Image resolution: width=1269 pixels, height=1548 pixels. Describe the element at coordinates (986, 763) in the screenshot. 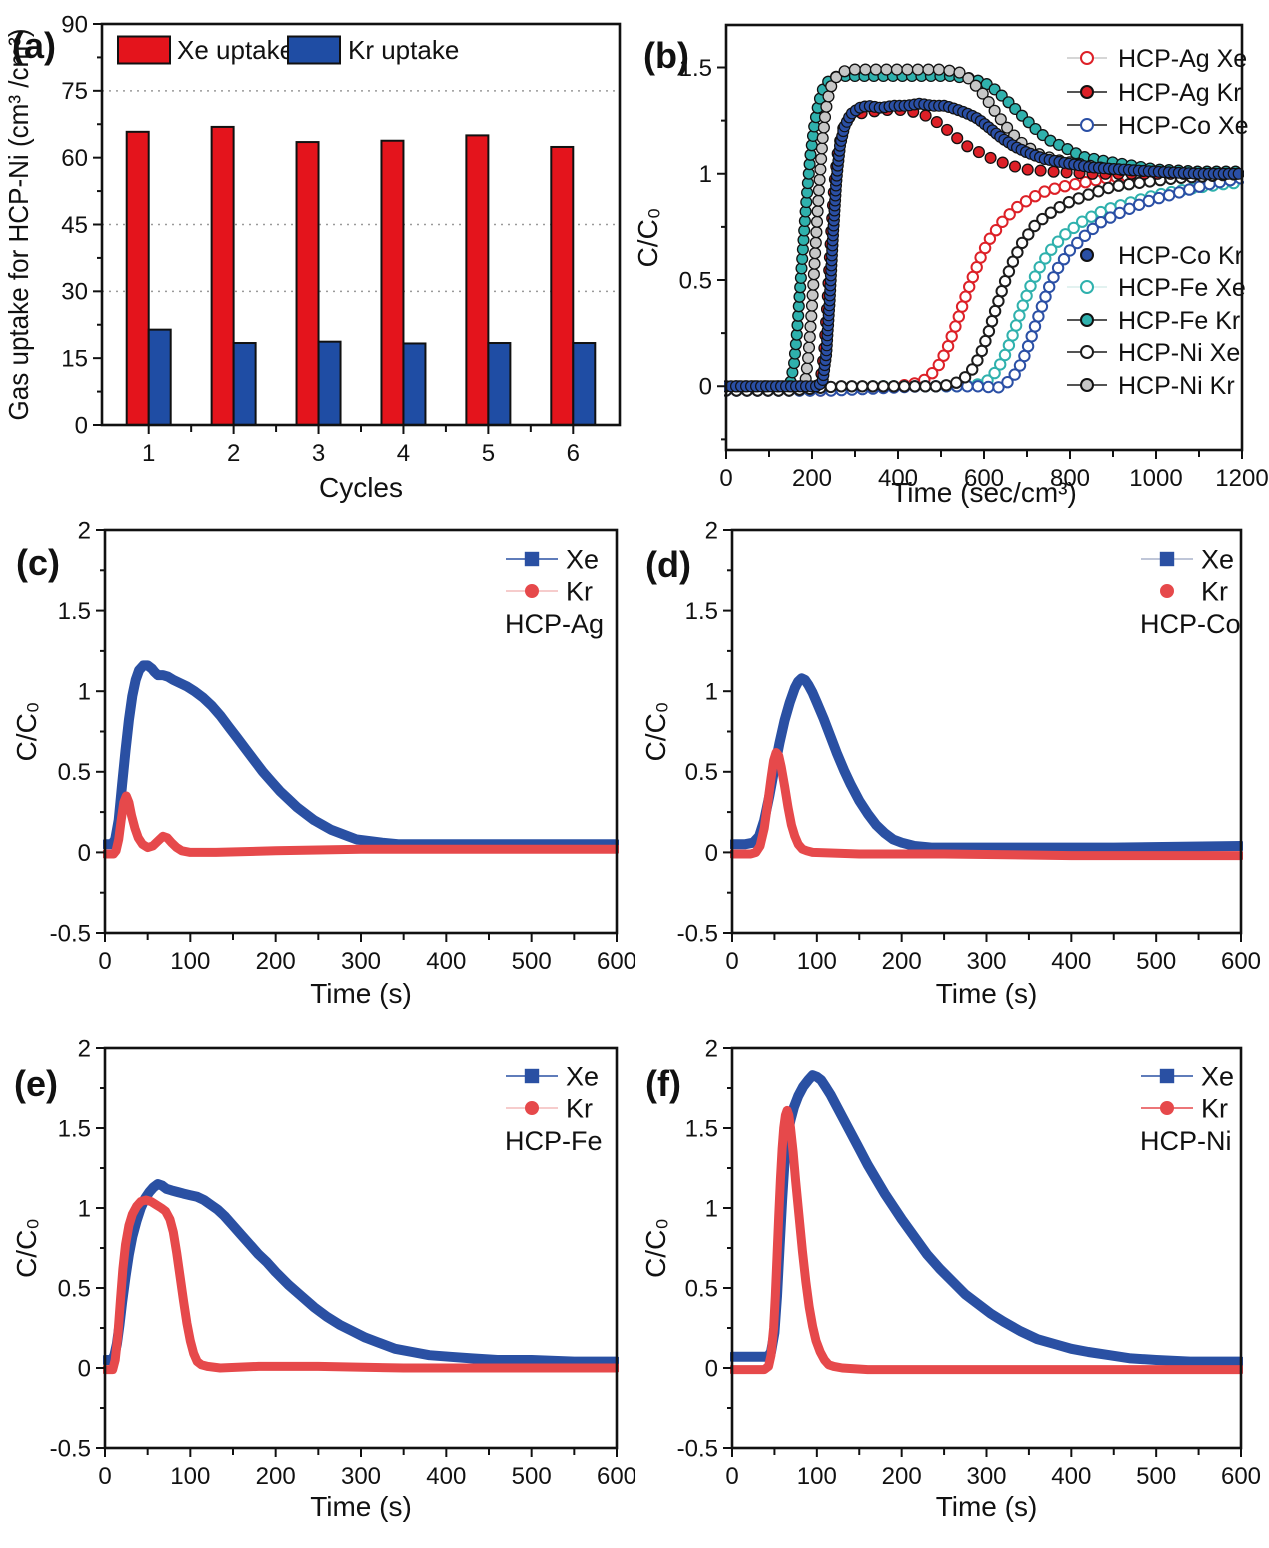

I see `curve` at that location.